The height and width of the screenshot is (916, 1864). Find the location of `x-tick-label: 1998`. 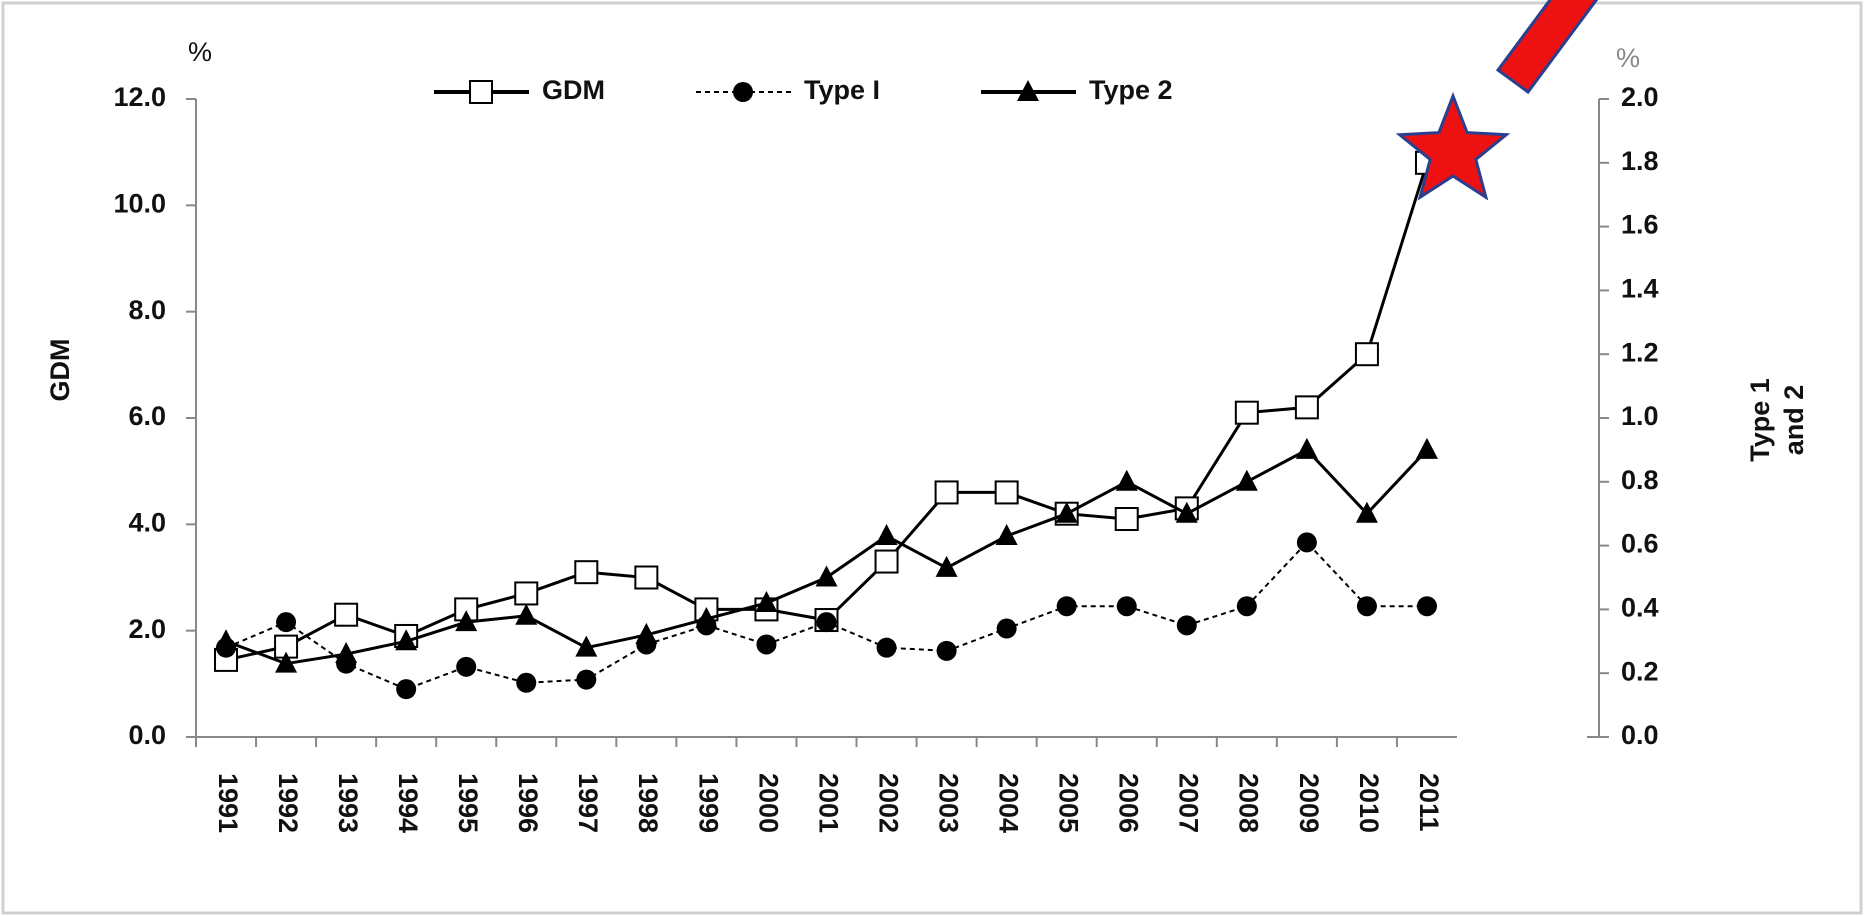

x-tick-label: 1998 is located at coordinates (648, 803).